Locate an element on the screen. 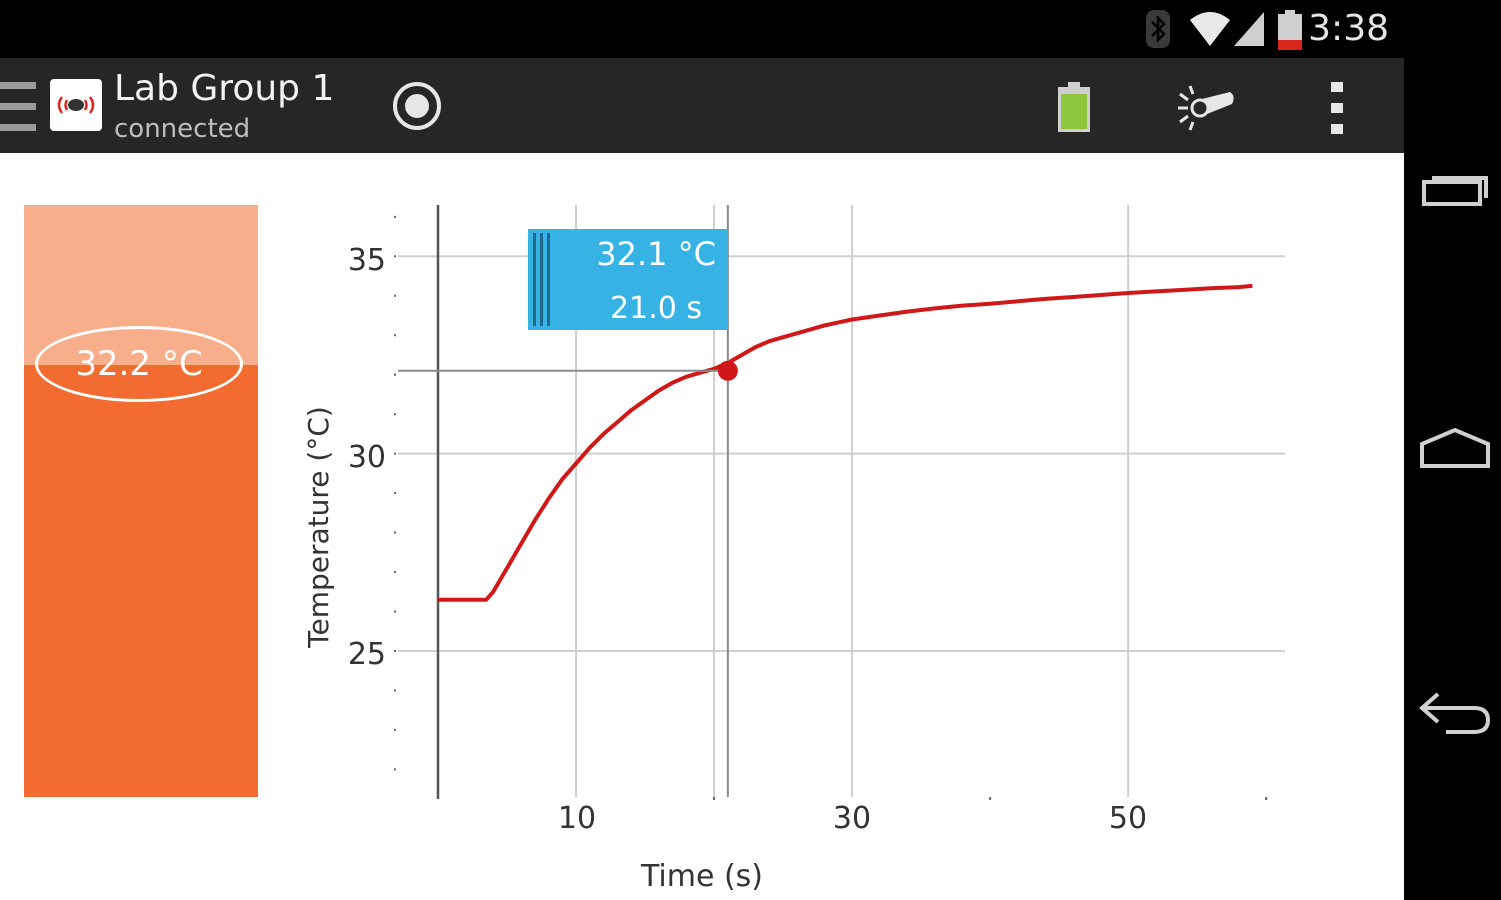 This screenshot has width=1501, height=900. cursor-tooltip: 32.1 °C 21.0 s is located at coordinates (628, 279).